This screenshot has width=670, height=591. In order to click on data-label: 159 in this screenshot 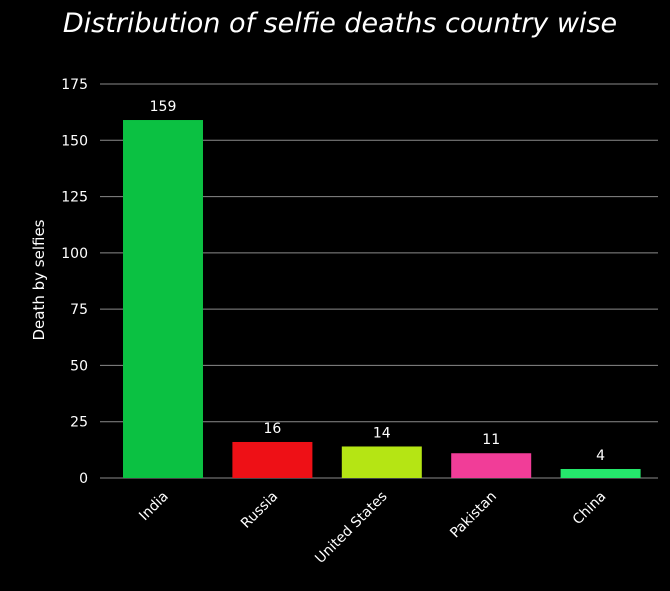, I will do `click(163, 107)`.